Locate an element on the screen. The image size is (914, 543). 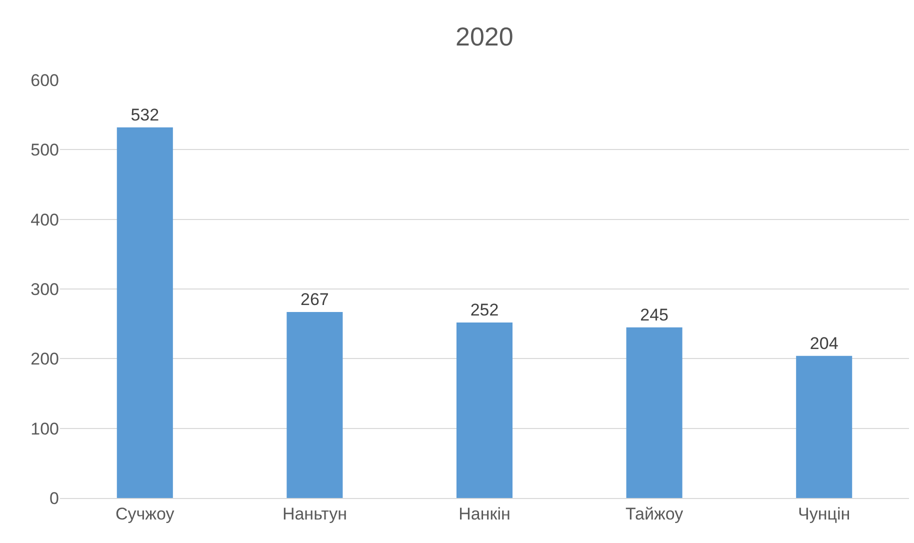
data-label: 204 is located at coordinates (824, 343).